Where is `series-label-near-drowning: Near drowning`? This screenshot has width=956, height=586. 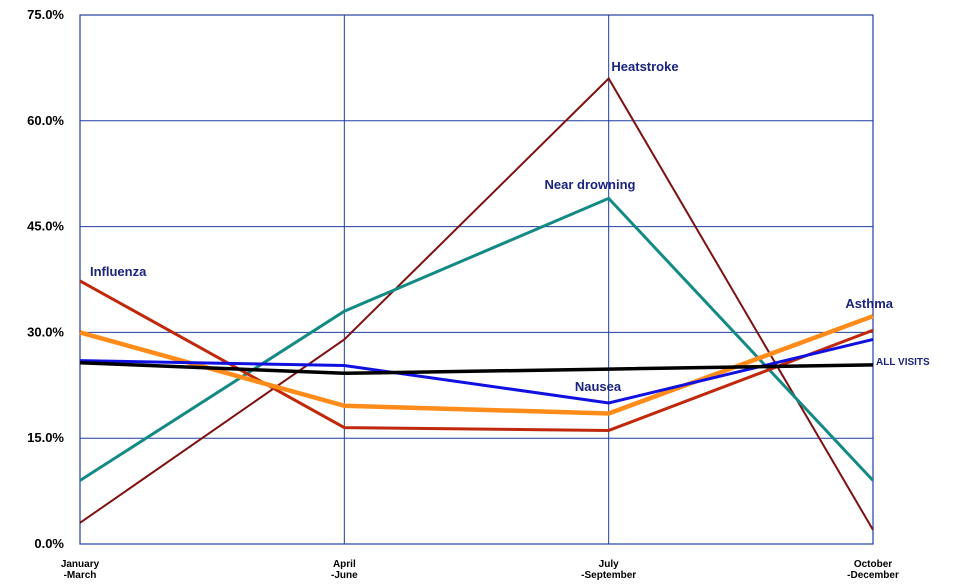
series-label-near-drowning: Near drowning is located at coordinates (589, 184).